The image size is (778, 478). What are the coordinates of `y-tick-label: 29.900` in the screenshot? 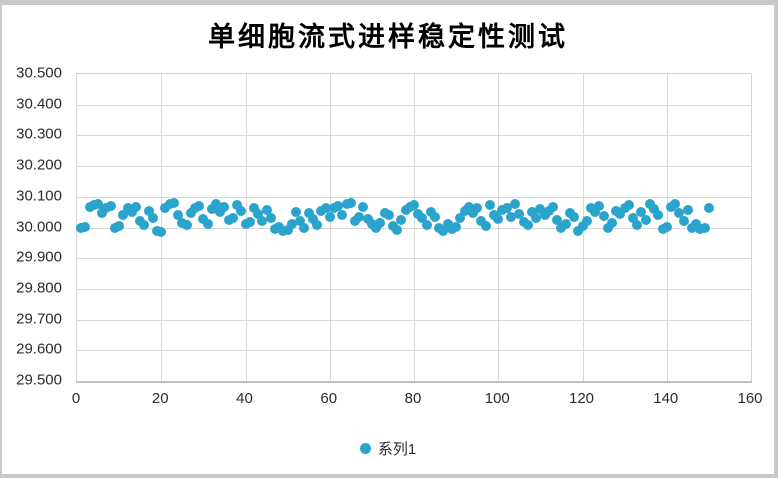 It's located at (39, 257).